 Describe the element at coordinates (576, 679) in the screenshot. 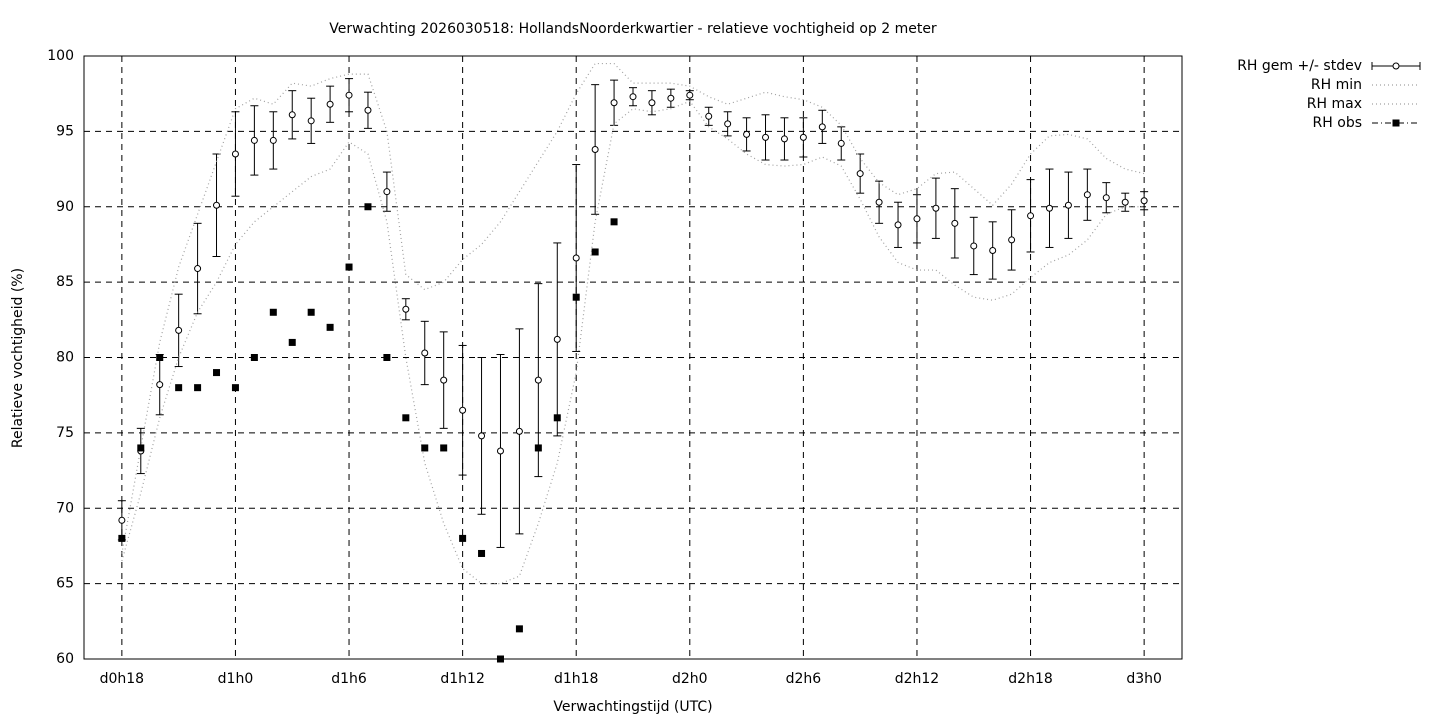

I see `x-tick-label: d1h18` at that location.